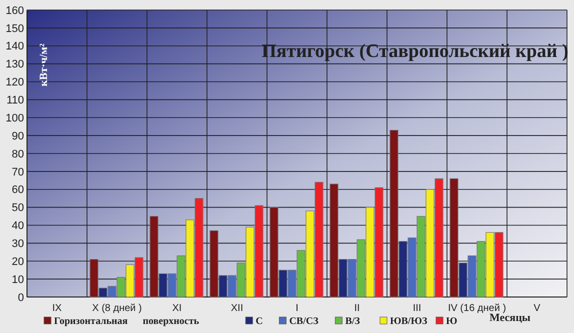 The image size is (574, 333). Describe the element at coordinates (18, 208) in the screenshot. I see `y-tick-label: 50` at that location.